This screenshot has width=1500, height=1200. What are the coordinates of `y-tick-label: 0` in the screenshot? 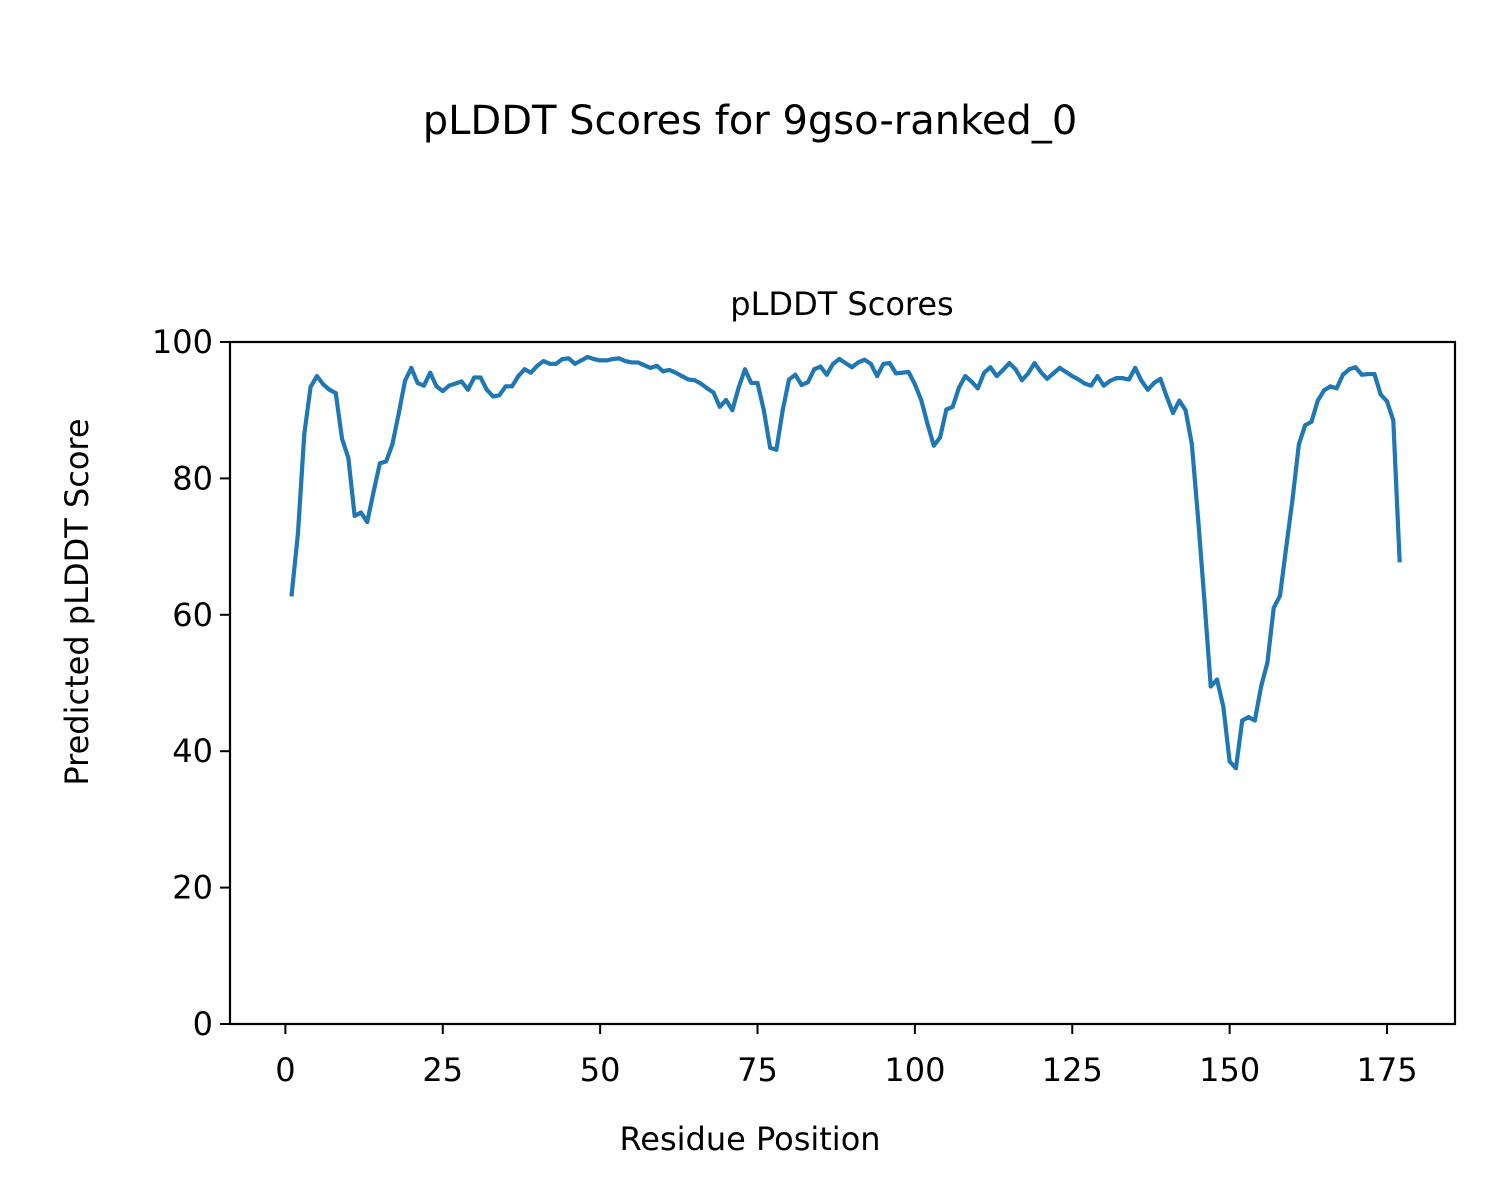 It's located at (203, 1024).